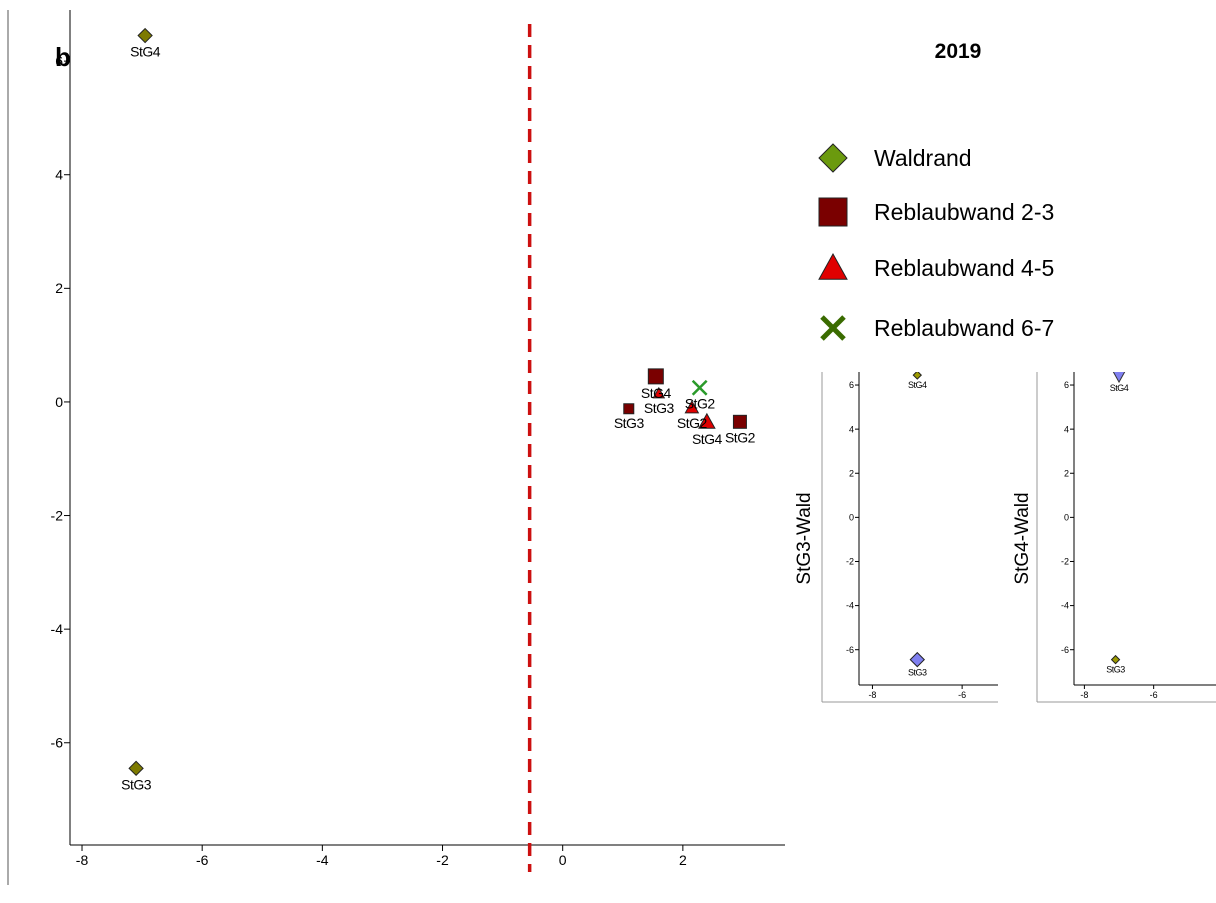 This screenshot has height=903, width=1216. What do you see at coordinates (917, 673) in the screenshot?
I see `inset-stg3-point-label: StG3` at bounding box center [917, 673].